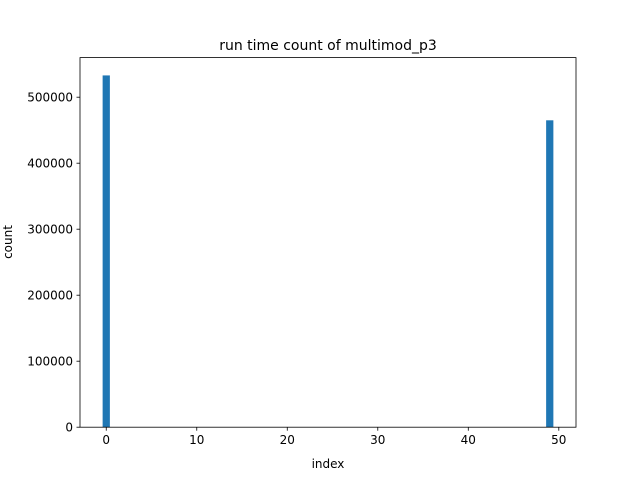 This screenshot has width=640, height=485. What do you see at coordinates (196, 440) in the screenshot?
I see `x-tick-label-1: 10` at bounding box center [196, 440].